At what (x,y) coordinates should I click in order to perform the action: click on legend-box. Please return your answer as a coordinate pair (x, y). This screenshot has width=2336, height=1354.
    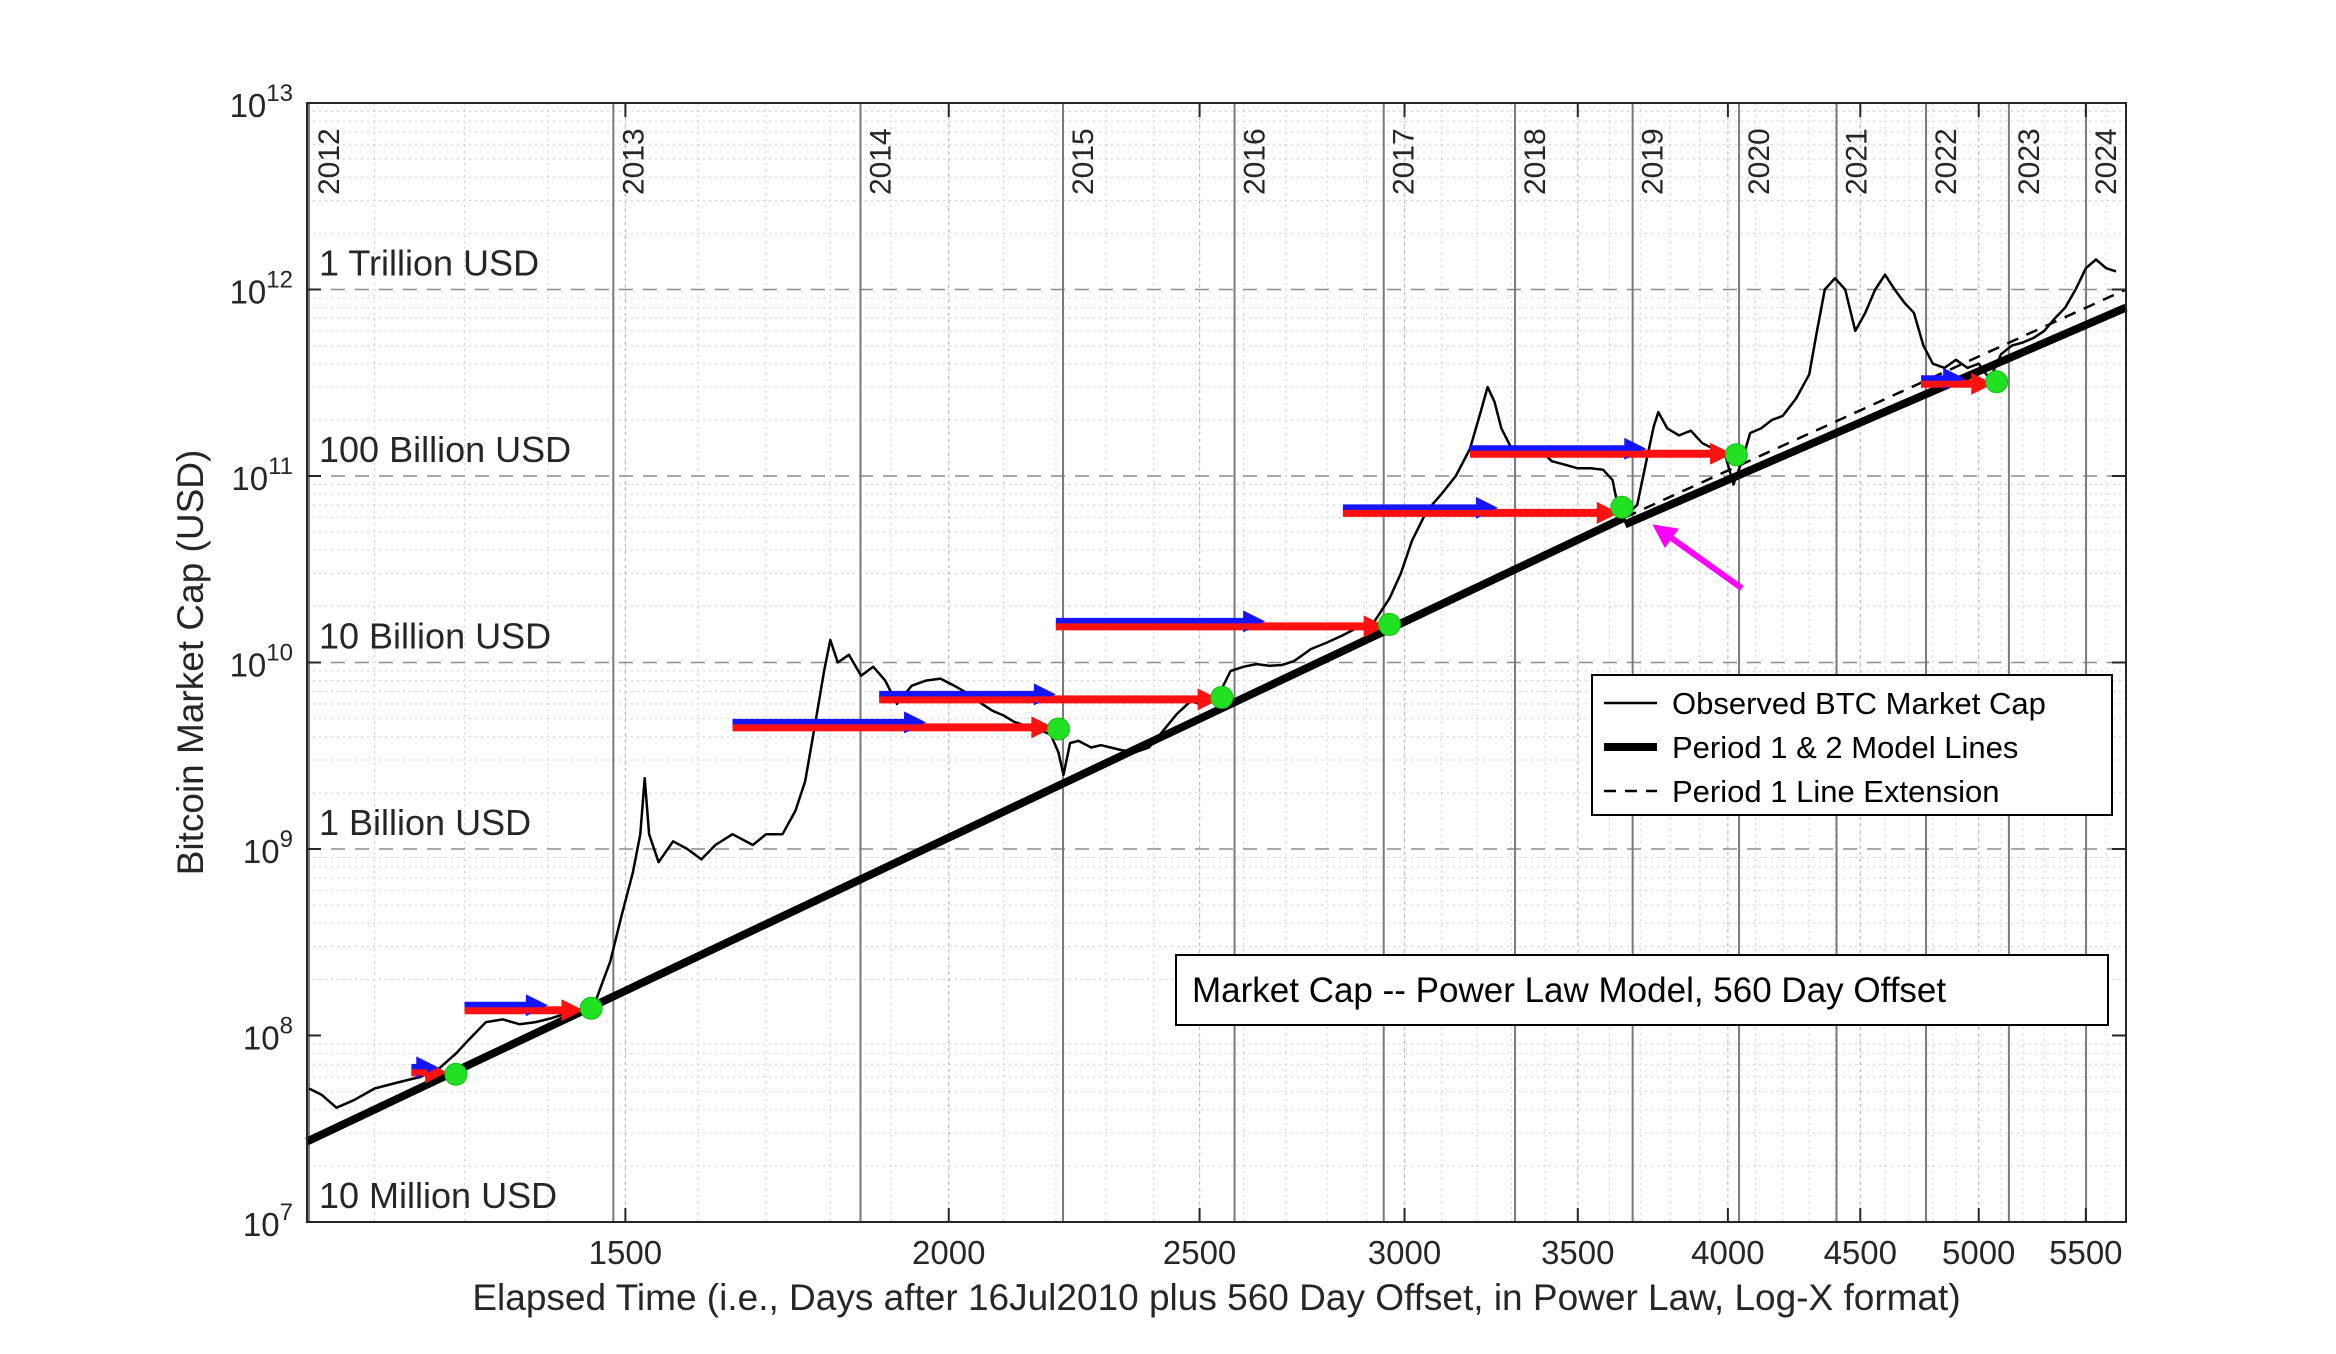
    Looking at the image, I should click on (1852, 745).